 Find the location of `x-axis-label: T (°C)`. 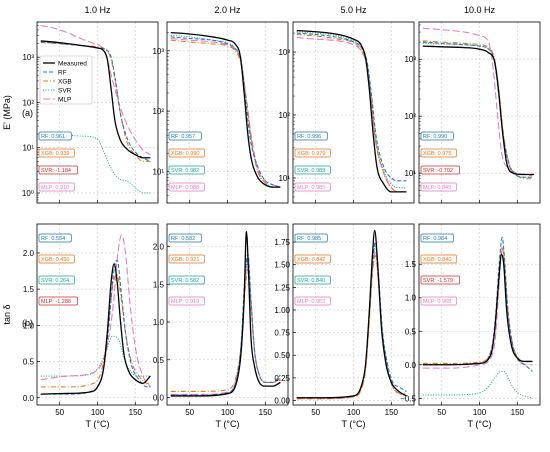

x-axis-label: T (°C) is located at coordinates (354, 424).